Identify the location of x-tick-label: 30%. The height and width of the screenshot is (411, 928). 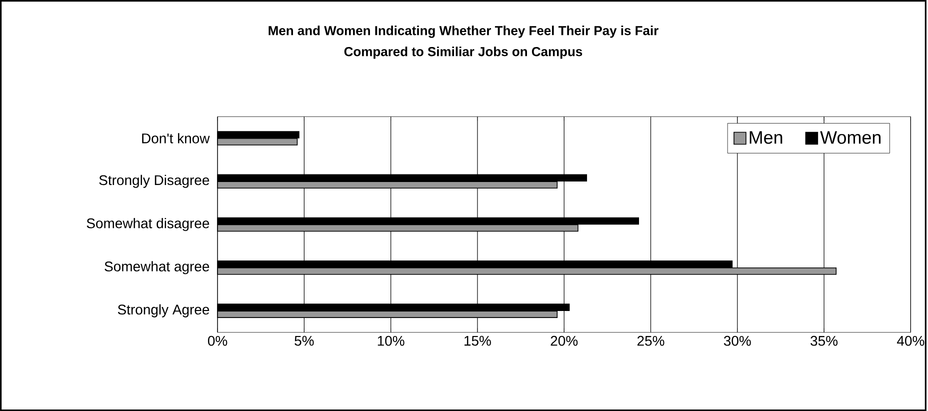
(737, 341).